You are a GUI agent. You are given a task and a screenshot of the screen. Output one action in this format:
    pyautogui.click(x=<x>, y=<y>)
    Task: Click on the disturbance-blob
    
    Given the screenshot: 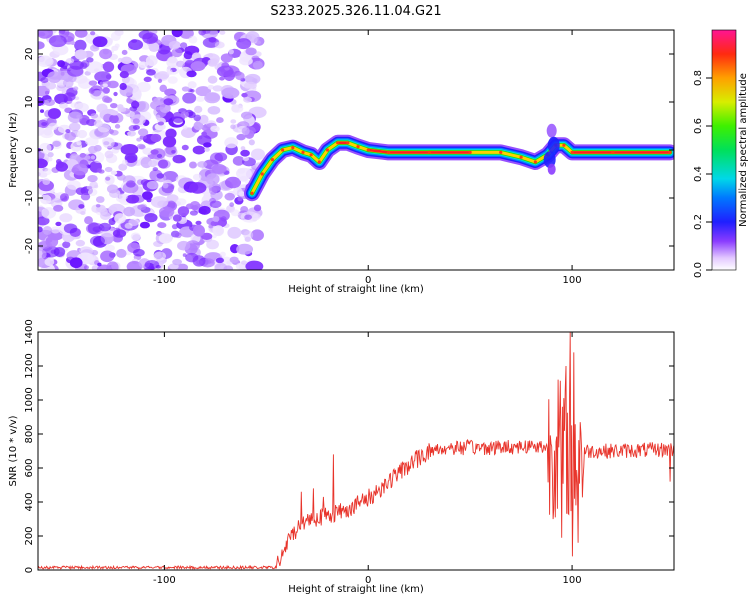 What is the action you would take?
    pyautogui.click(x=551, y=169)
    